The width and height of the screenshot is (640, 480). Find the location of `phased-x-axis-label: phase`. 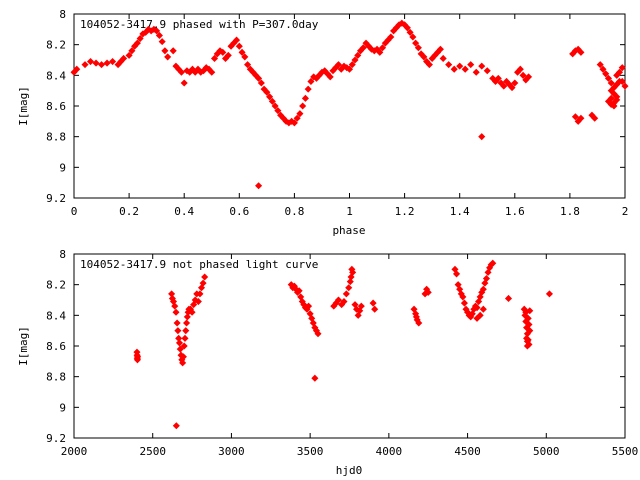

phased-x-axis-label: phase is located at coordinates (348, 230).